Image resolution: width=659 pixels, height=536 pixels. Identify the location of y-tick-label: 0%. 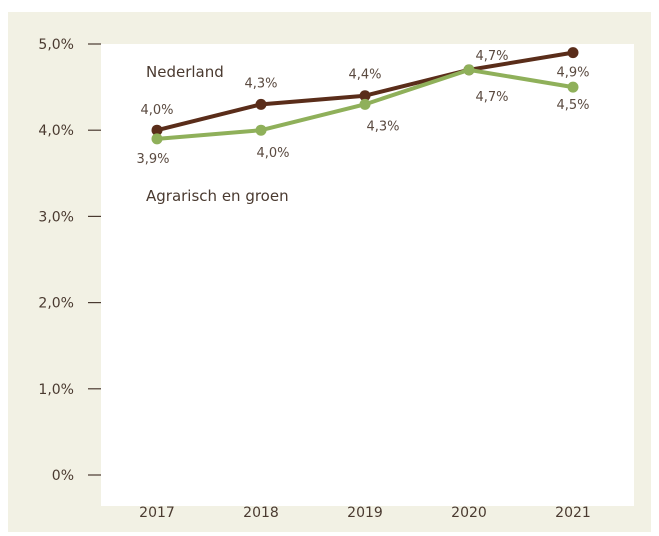
(63, 476).